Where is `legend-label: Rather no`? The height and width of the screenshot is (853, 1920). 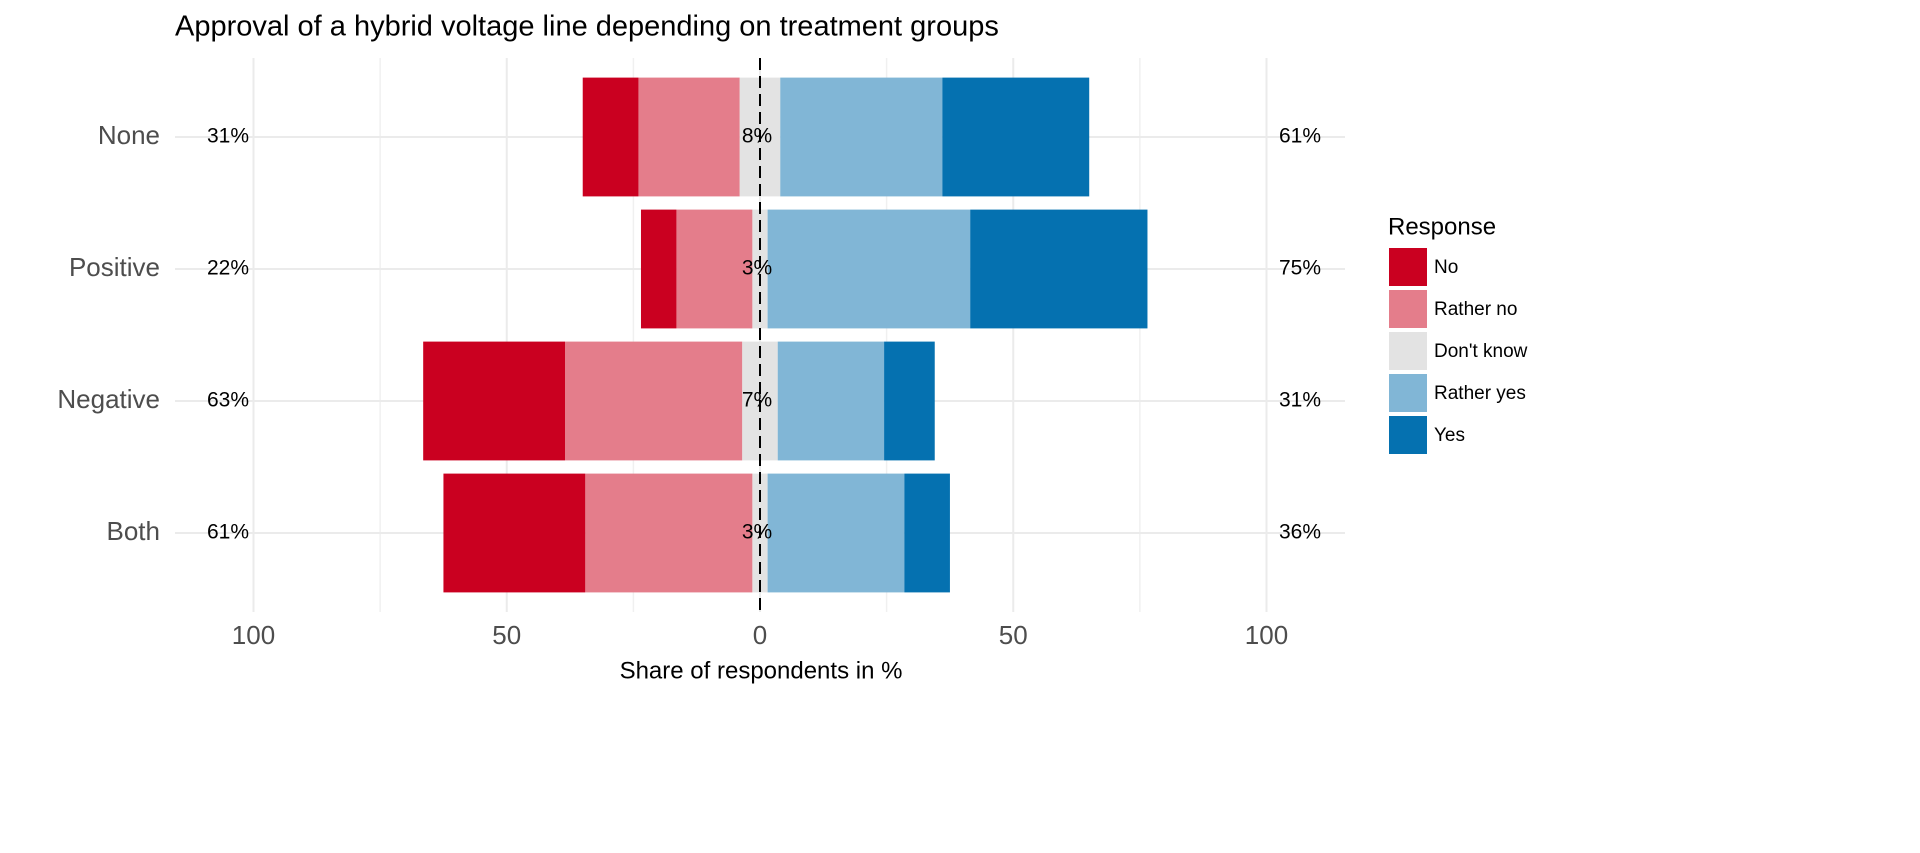
legend-label: Rather no is located at coordinates (1475, 309).